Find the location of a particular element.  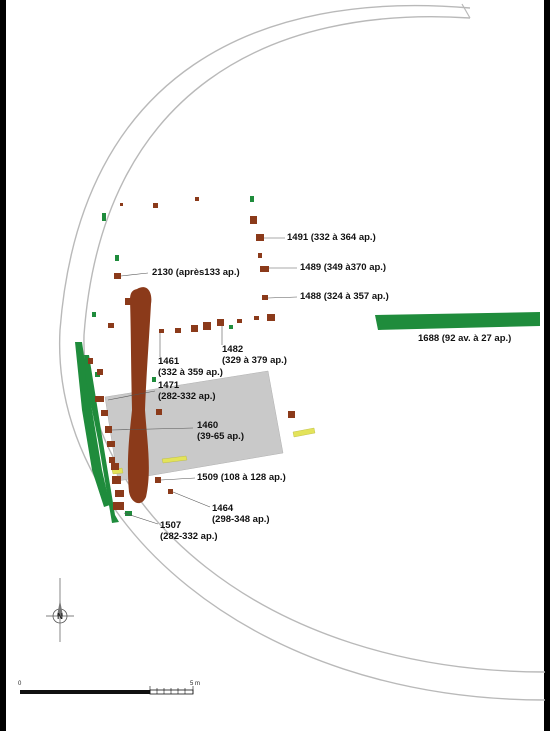

right-border is located at coordinates (547, 365).